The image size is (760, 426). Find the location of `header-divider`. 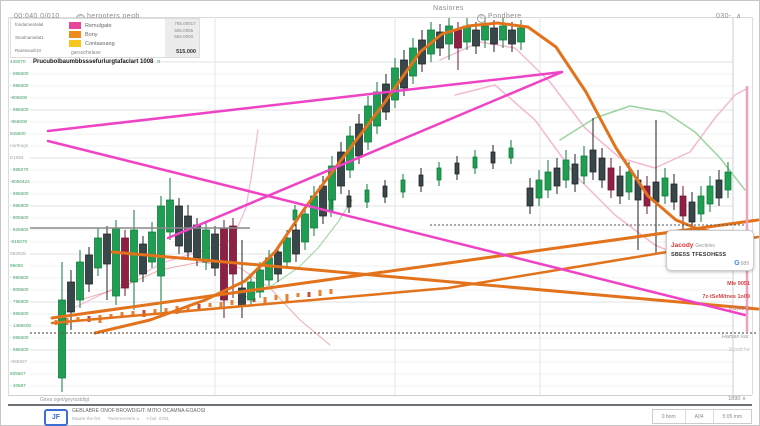

header-divider is located at coordinates (380, 17).